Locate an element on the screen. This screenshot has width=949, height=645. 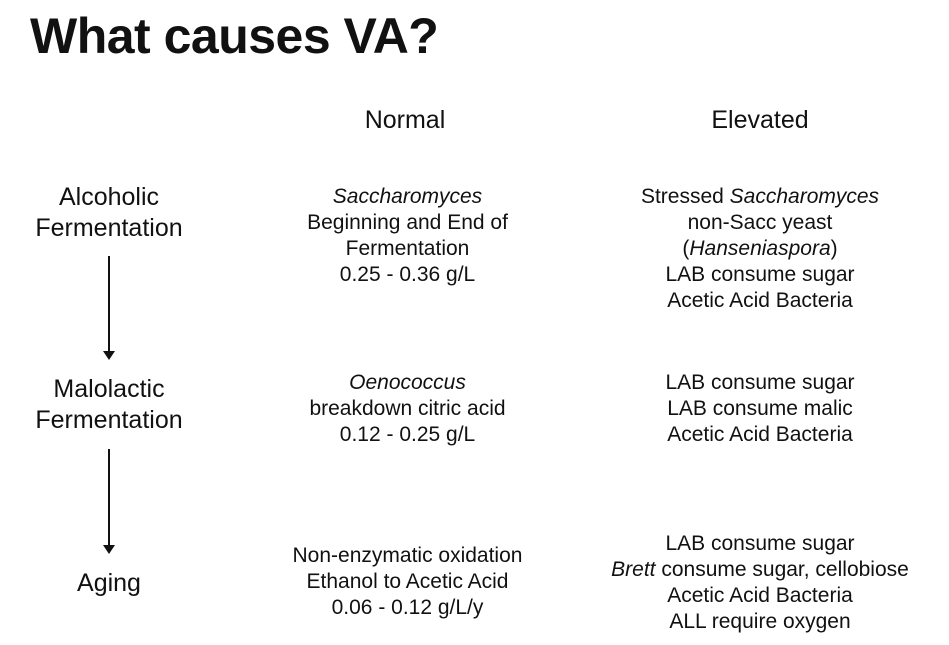
text-run: ALL require oxygen is located at coordinates (760, 621).